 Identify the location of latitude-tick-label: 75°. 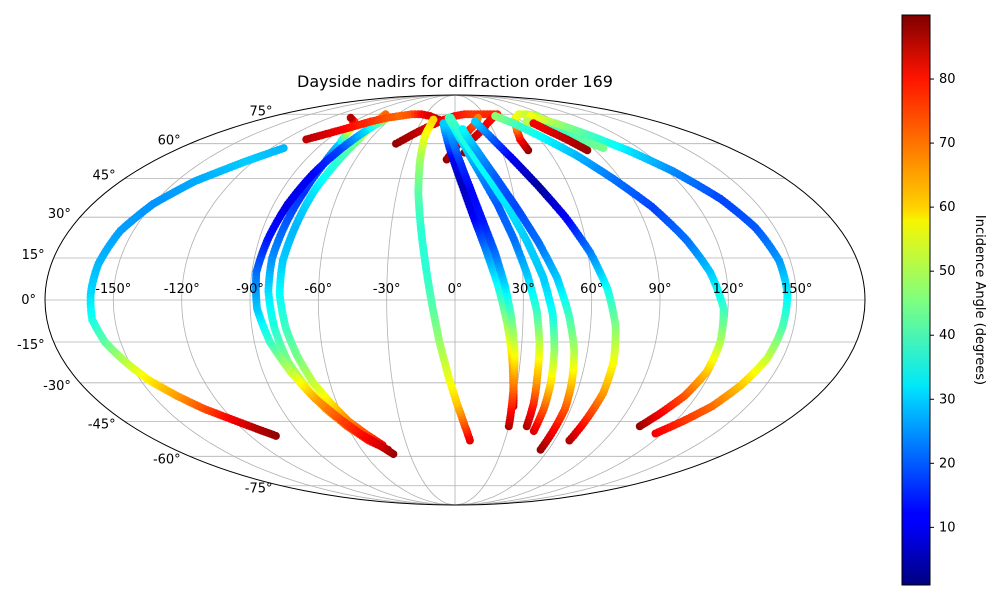
(260, 111).